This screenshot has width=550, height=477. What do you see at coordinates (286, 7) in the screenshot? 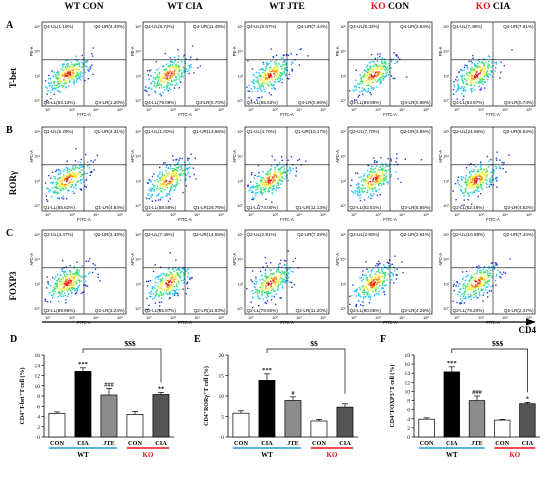
I see `column-title-text: WT JTE` at bounding box center [286, 7].